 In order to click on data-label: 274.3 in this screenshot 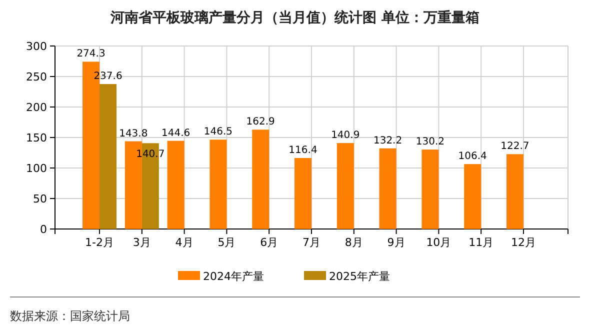, I will do `click(91, 54)`.